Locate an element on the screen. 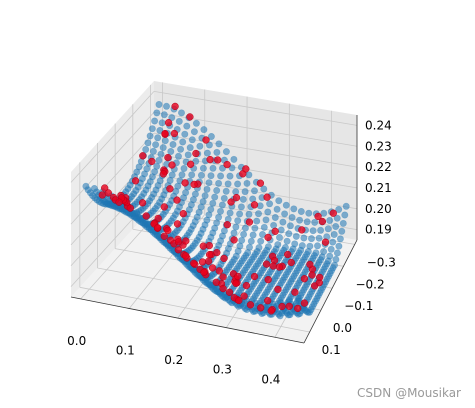 The height and width of the screenshot is (408, 475). grid-z-back is located at coordinates (255, 150).